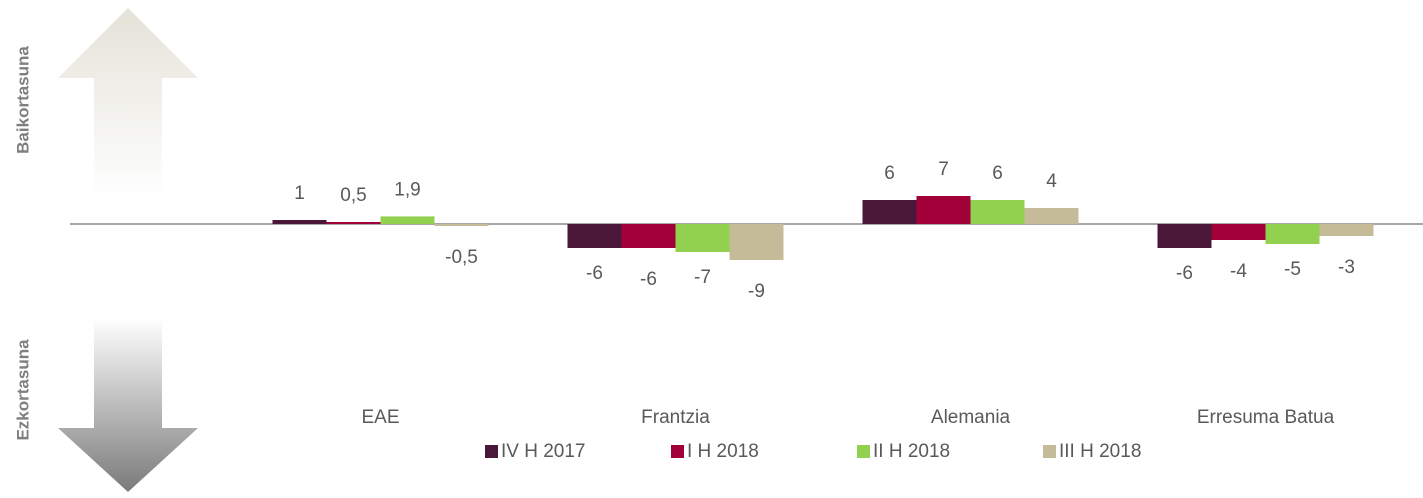 This screenshot has height=498, width=1423. What do you see at coordinates (756, 291) in the screenshot?
I see `value-label: -9` at bounding box center [756, 291].